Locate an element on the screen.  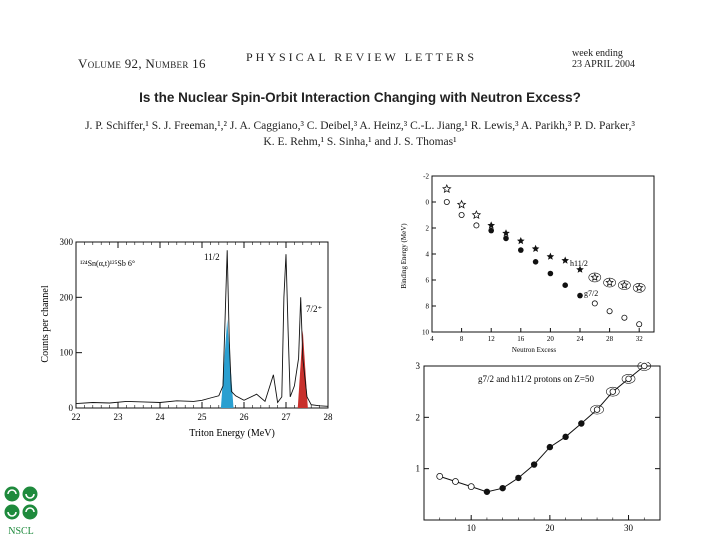
y-tick-label: -2 is located at coordinates (426, 177).